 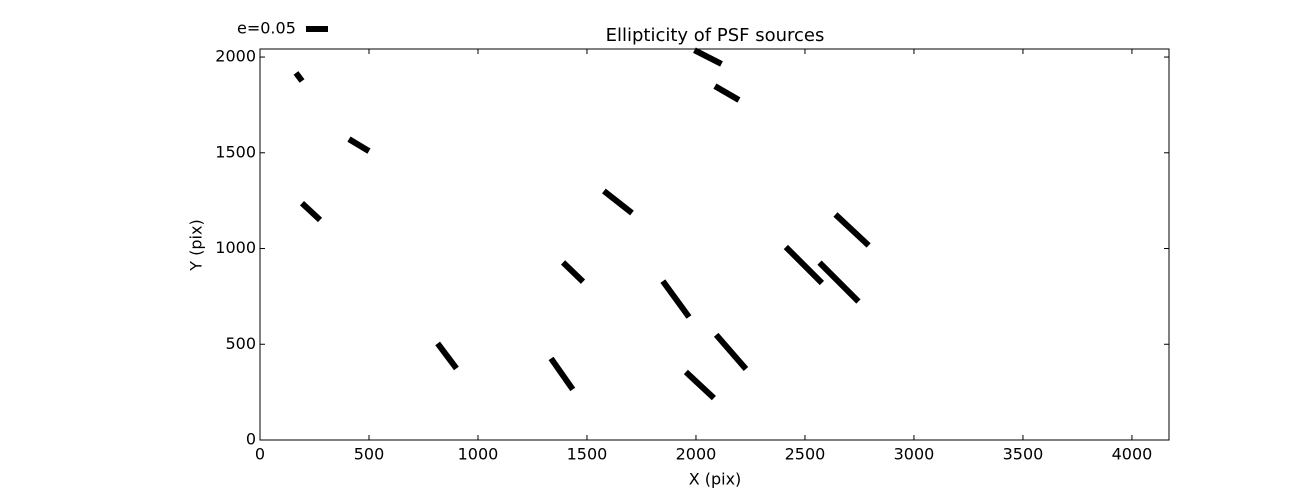 I want to click on y-tick-label: 500, so click(x=240, y=343).